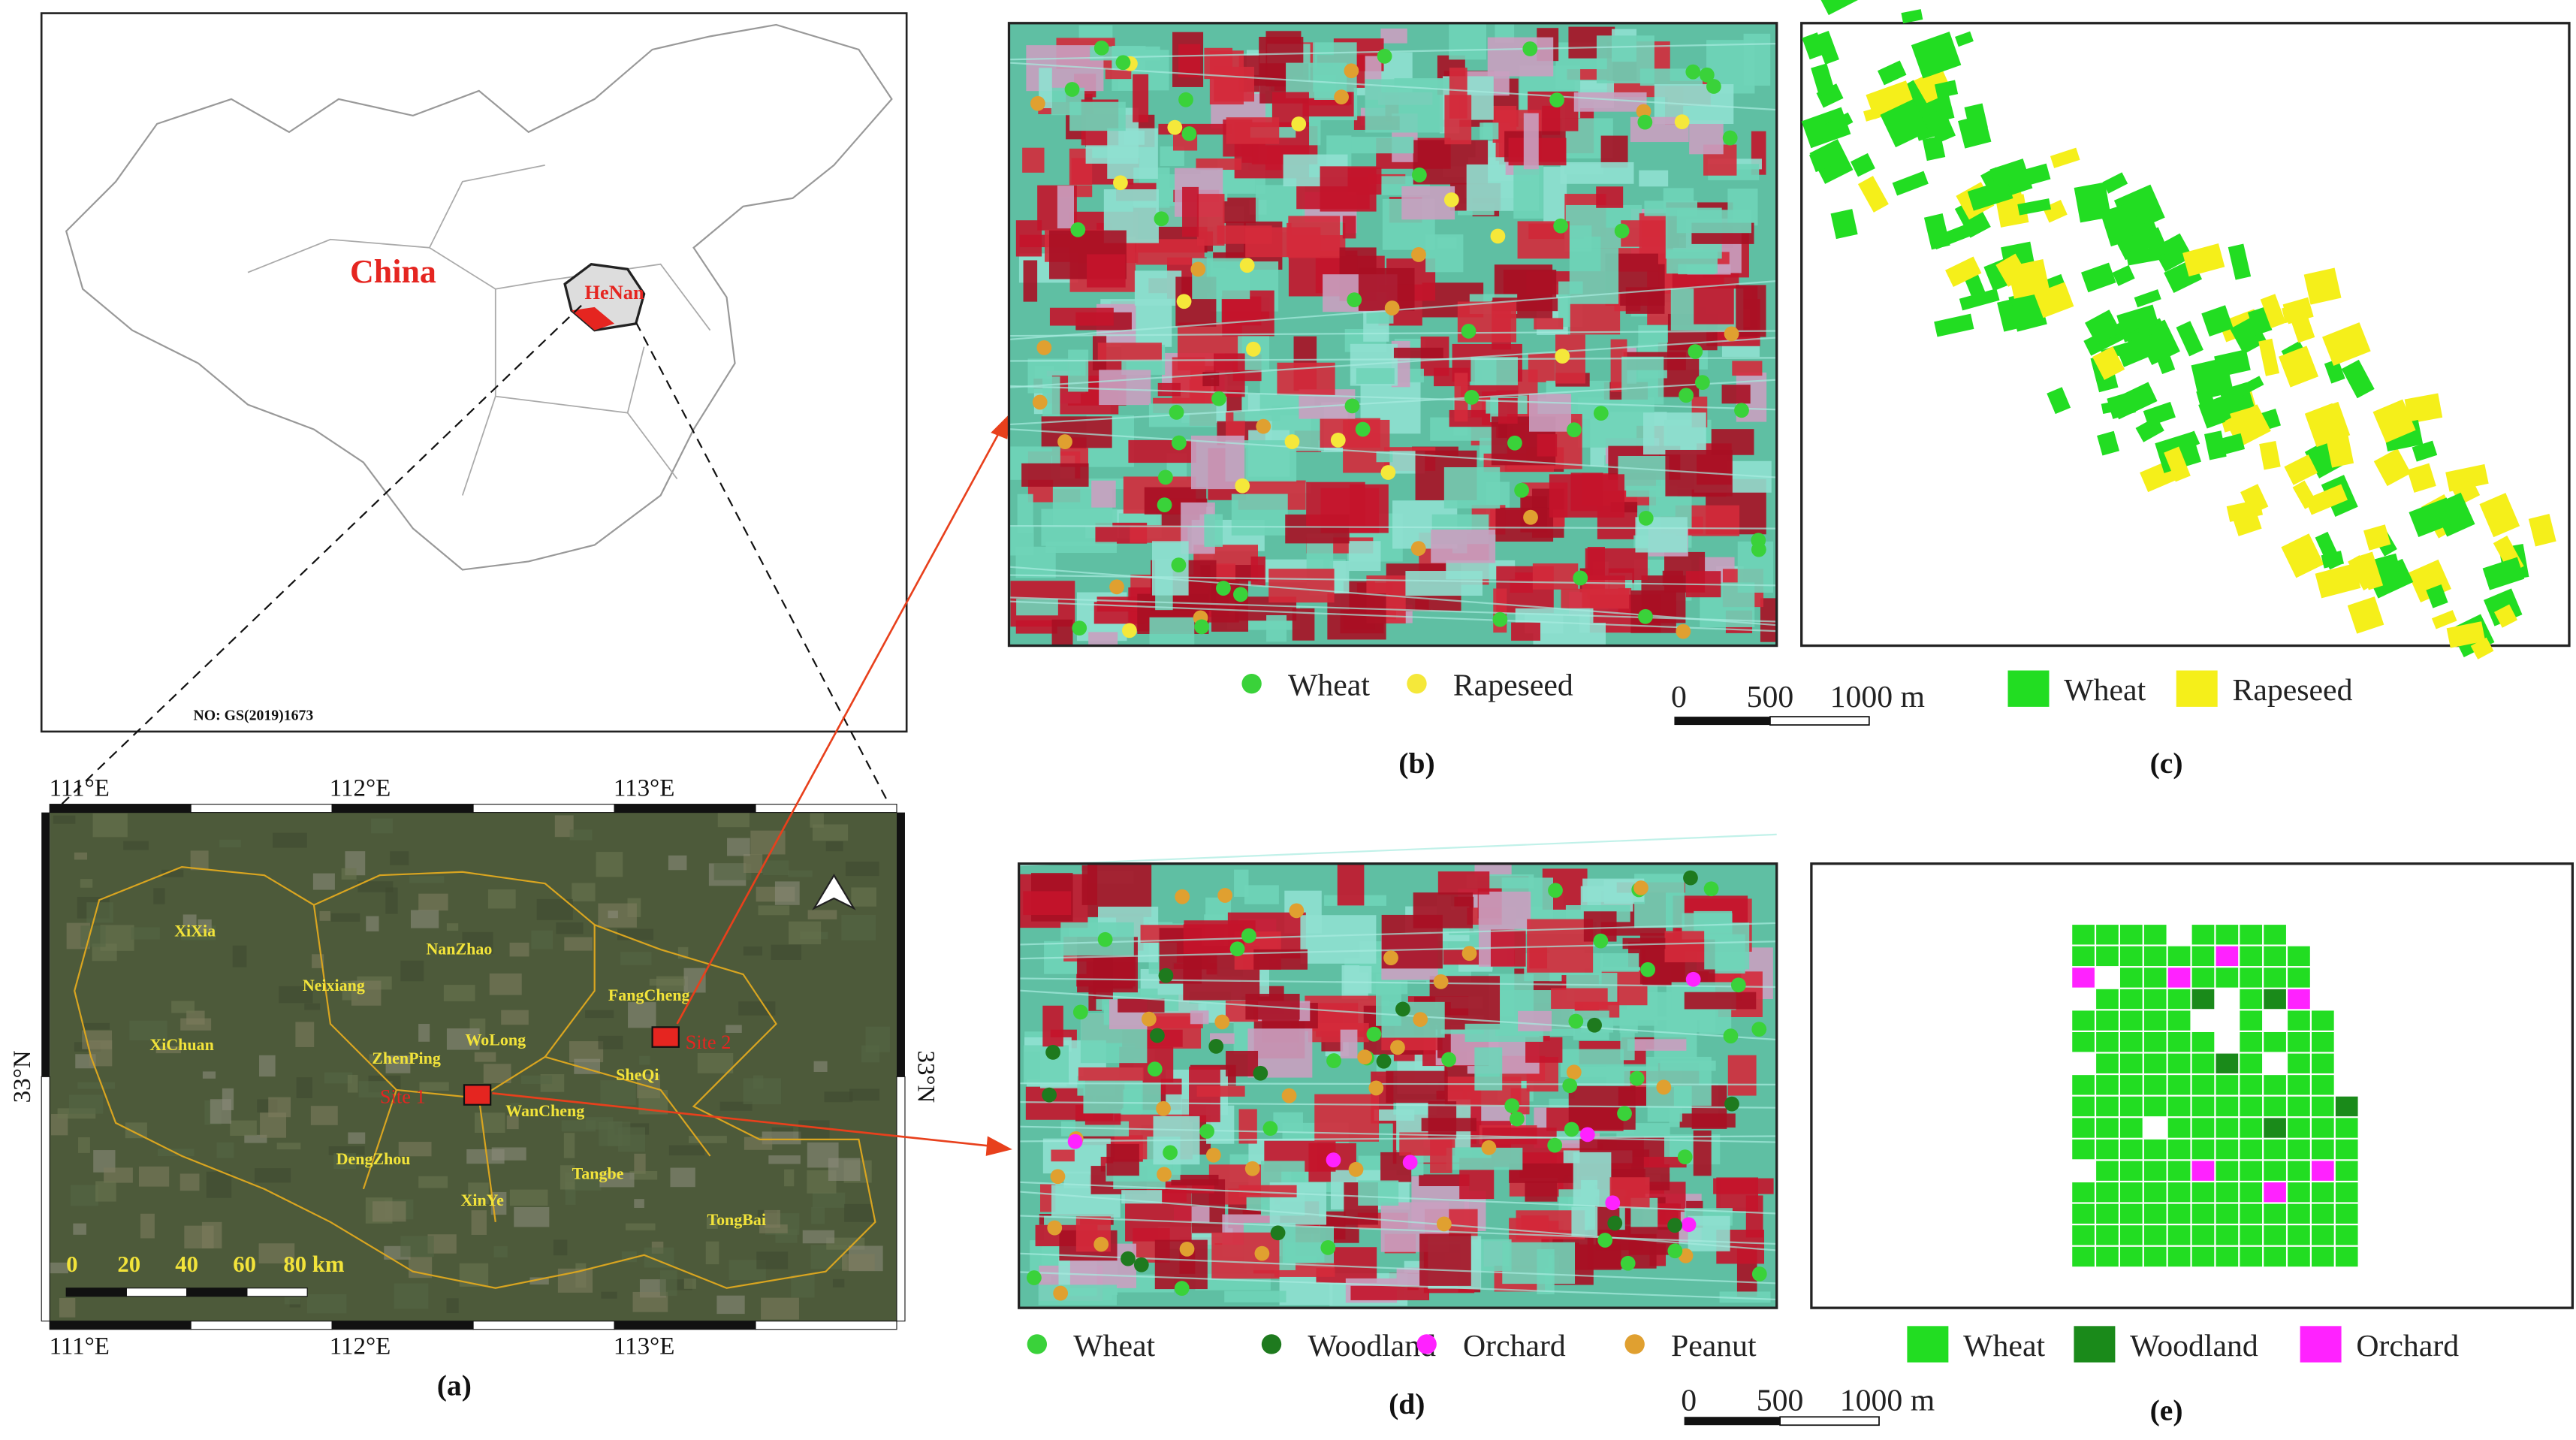 This screenshot has width=2576, height=1440. What do you see at coordinates (1001, 425) in the screenshot?
I see `arrowhead` at bounding box center [1001, 425].